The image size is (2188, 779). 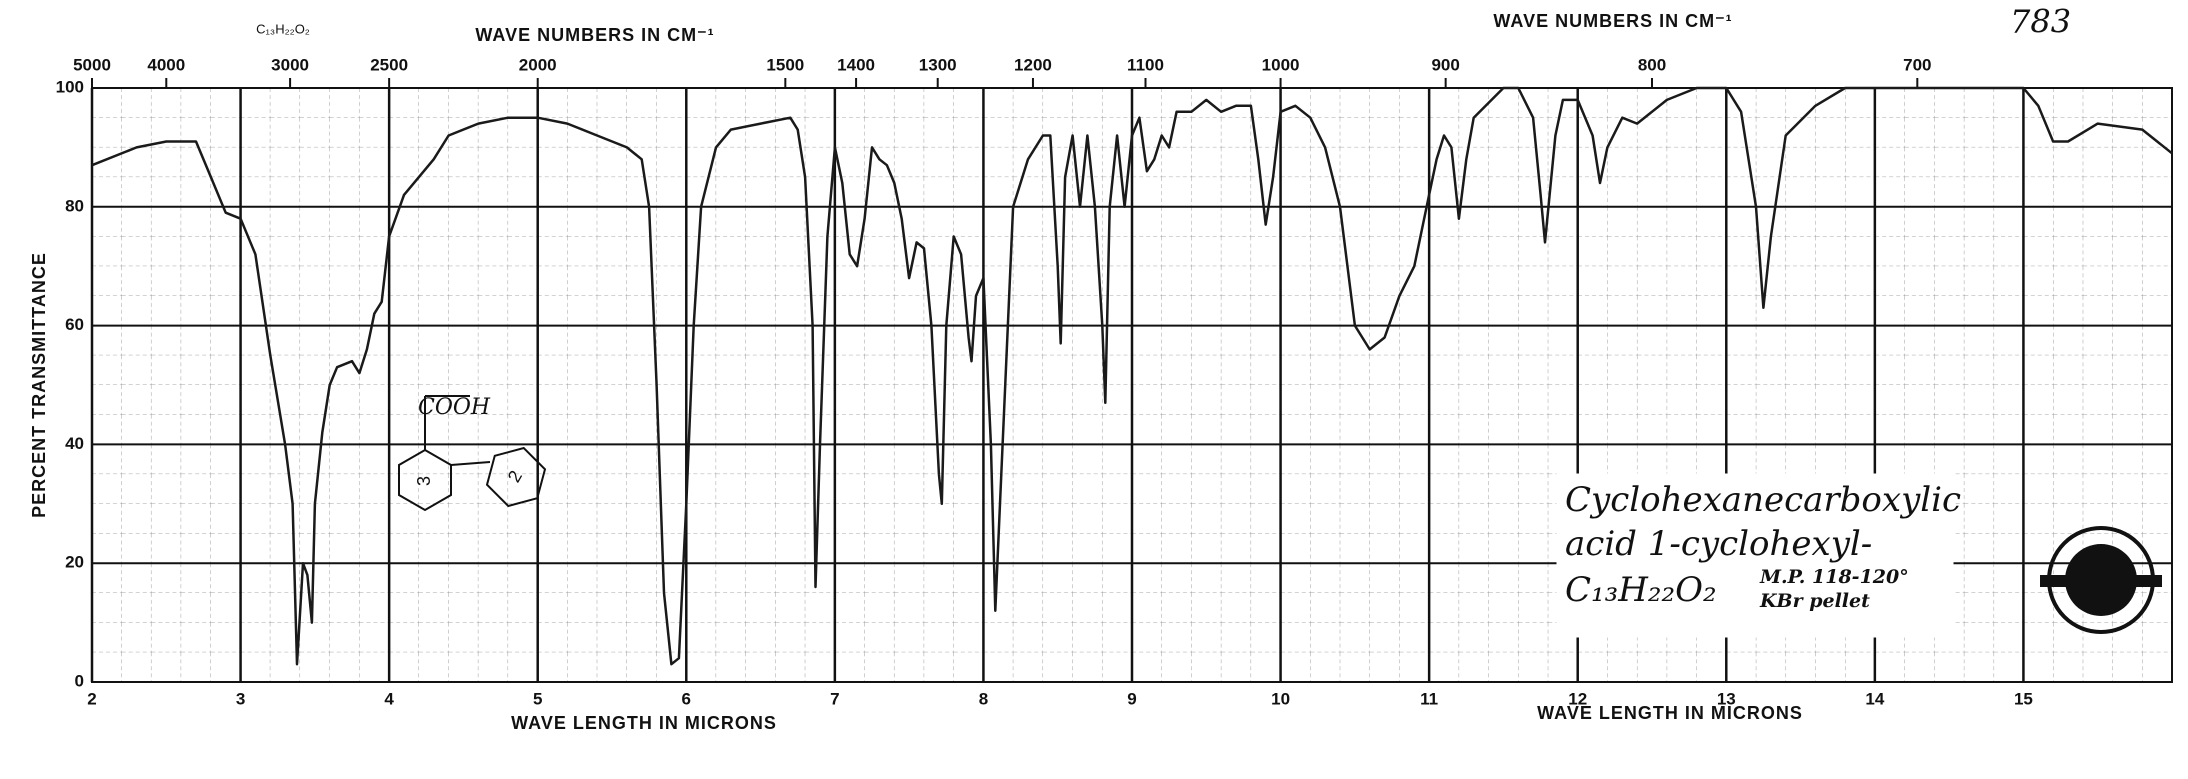 I want to click on medium: KBr pellet, so click(x=1814, y=601).